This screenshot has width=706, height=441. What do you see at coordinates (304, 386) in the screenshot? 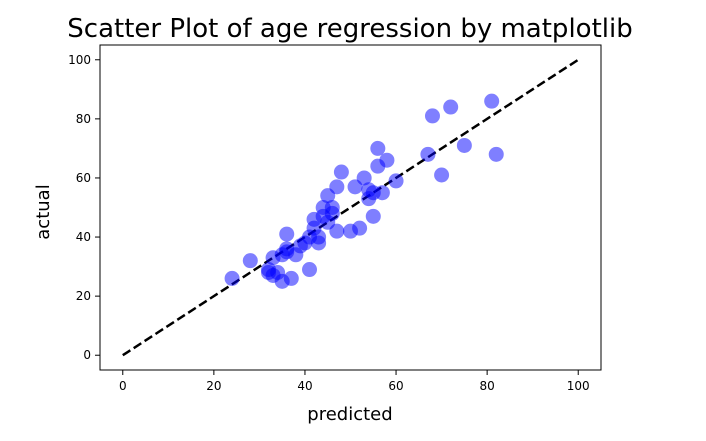
I see `x-tick-label: 40` at bounding box center [304, 386].